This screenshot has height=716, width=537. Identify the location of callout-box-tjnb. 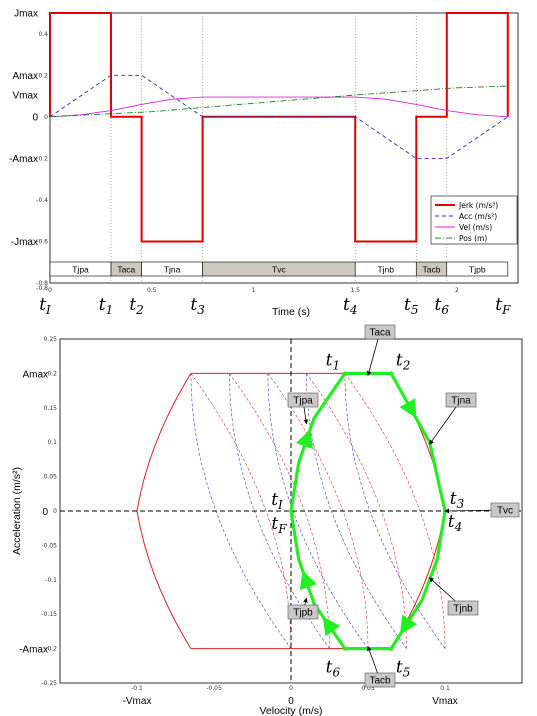
(463, 608).